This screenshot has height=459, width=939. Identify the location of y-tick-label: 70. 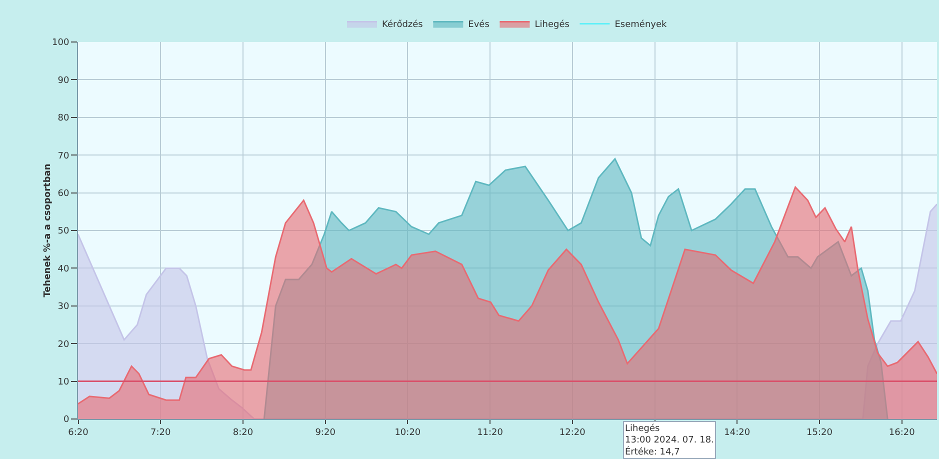
(64, 156).